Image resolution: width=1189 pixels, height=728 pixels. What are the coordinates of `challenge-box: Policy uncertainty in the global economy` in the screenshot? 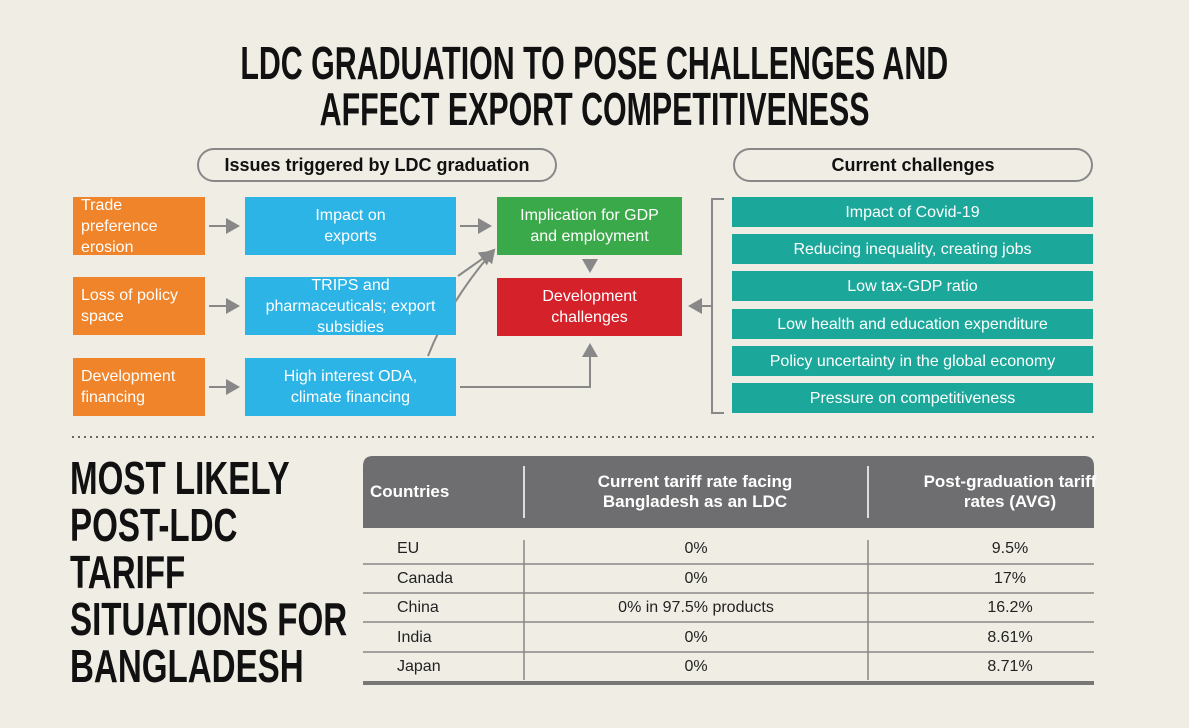 It's located at (912, 361).